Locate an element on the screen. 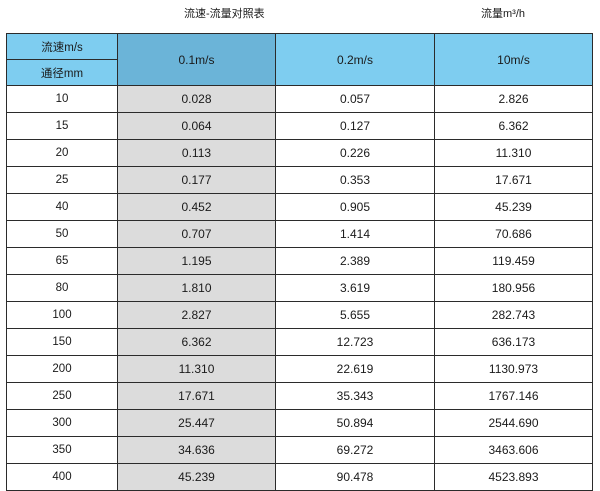 The width and height of the screenshot is (600, 491). cell-flow-value: 35.343 is located at coordinates (355, 396).